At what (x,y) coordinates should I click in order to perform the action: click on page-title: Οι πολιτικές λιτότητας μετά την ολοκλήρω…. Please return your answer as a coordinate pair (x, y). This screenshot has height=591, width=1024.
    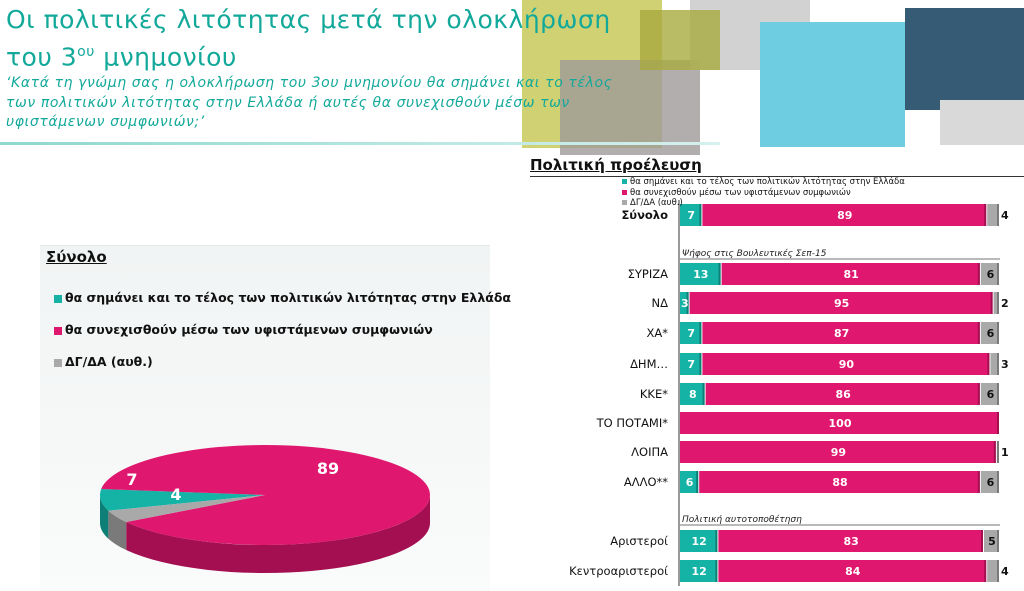
    Looking at the image, I should click on (336, 38).